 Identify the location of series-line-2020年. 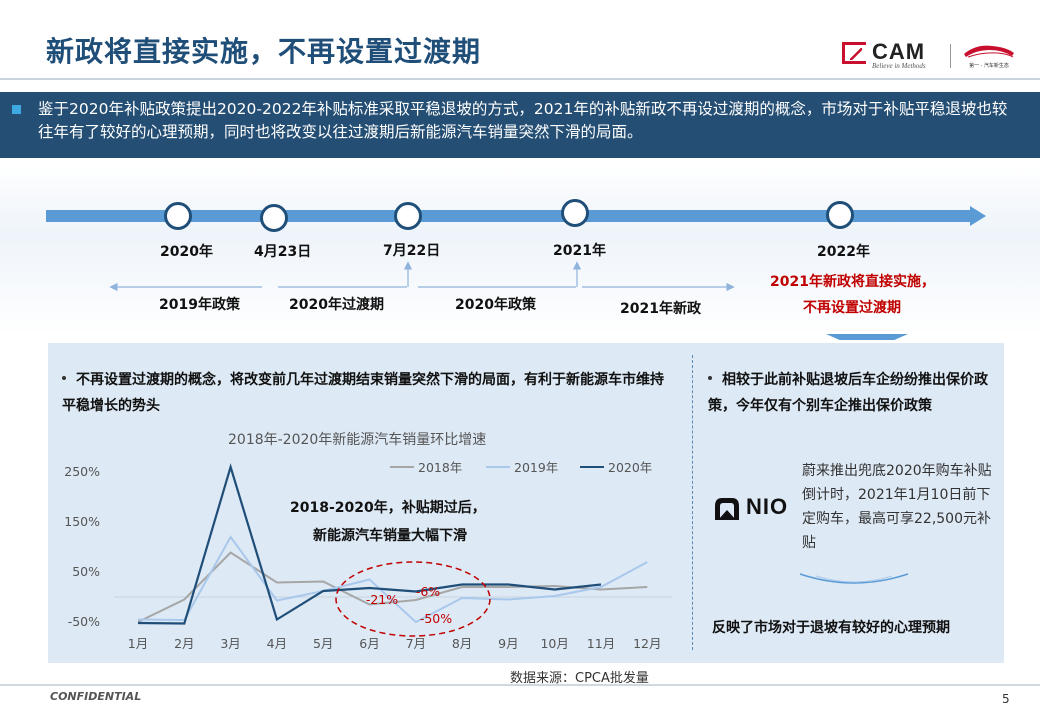
(369, 544).